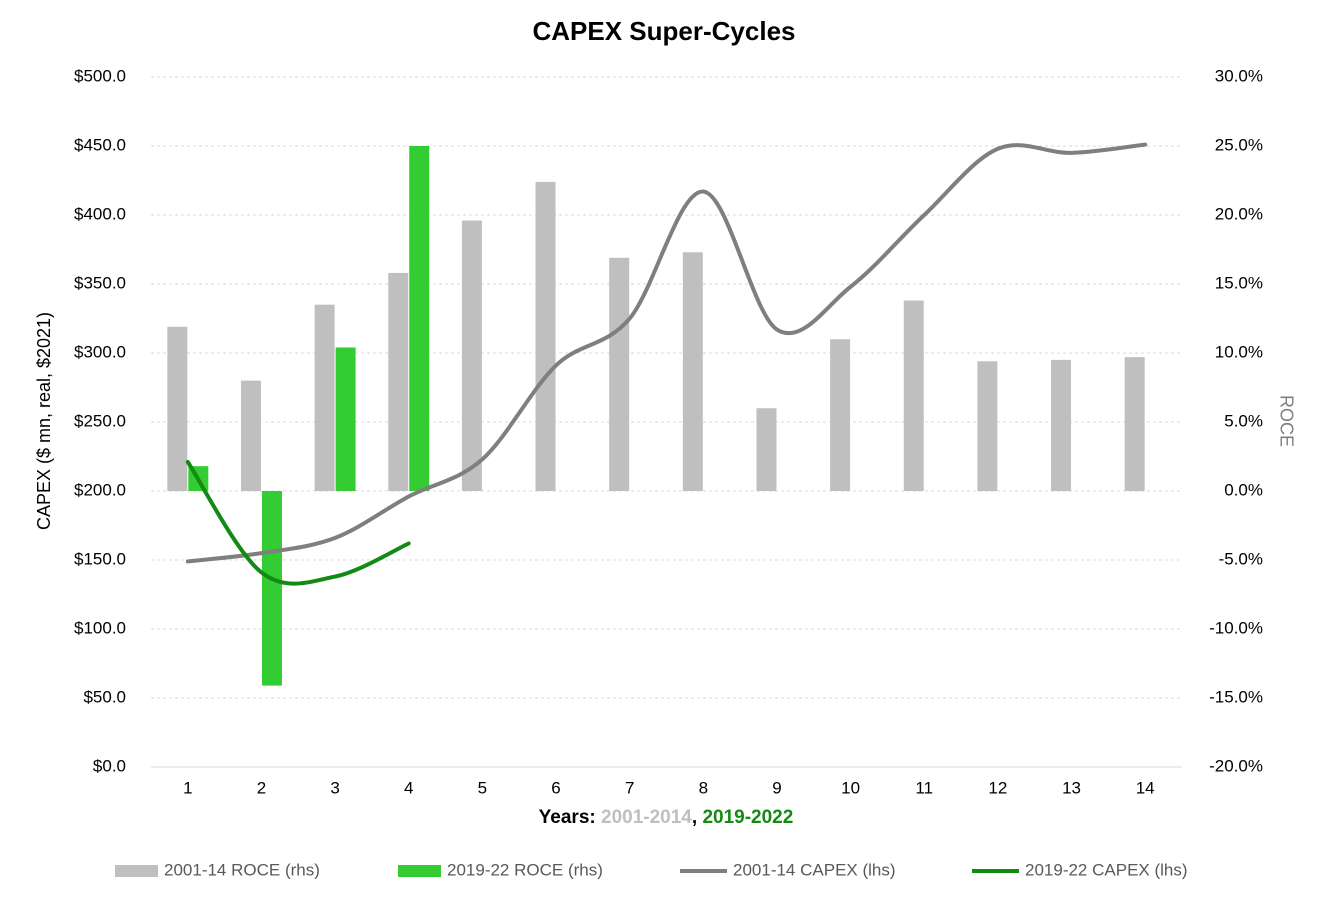  What do you see at coordinates (100, 282) in the screenshot?
I see `y-tick-label: $350.0` at bounding box center [100, 282].